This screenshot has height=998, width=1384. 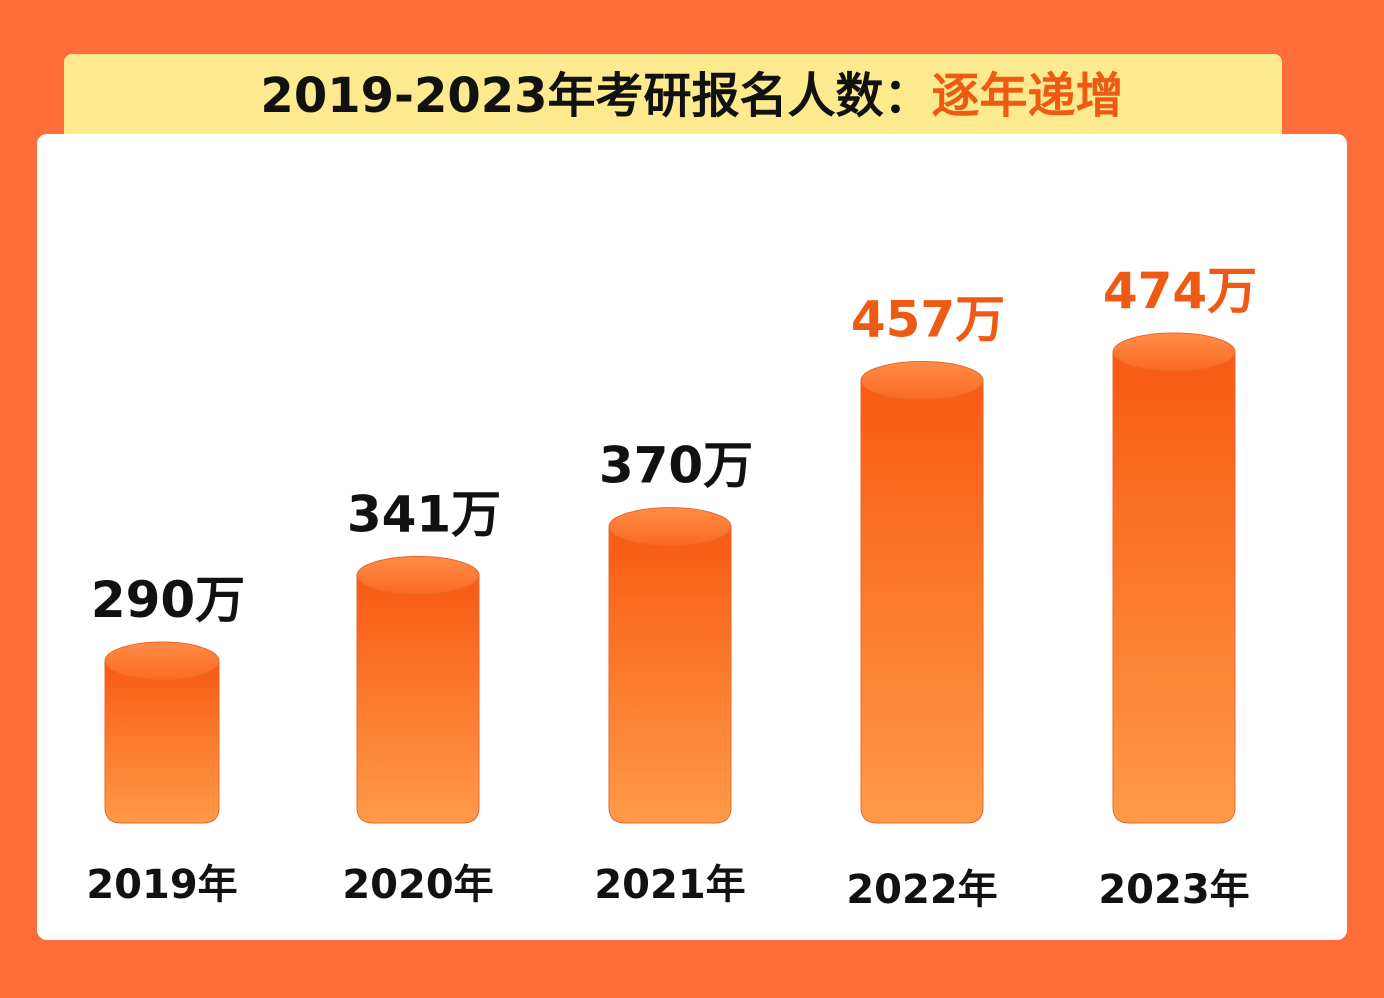 I want to click on value-label-5: 474万, so click(x=1180, y=291).